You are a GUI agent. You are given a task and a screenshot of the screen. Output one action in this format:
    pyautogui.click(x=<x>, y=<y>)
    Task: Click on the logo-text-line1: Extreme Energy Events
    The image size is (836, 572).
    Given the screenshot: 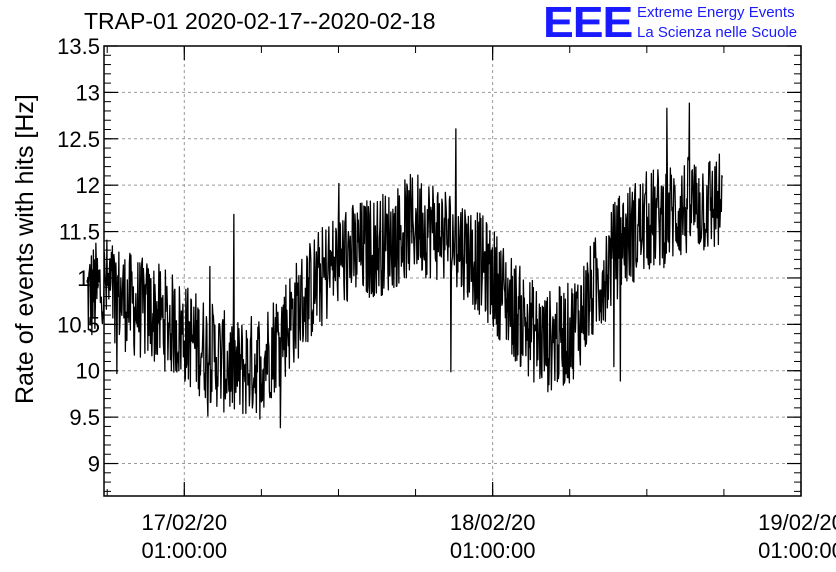 What is the action you would take?
    pyautogui.click(x=716, y=12)
    